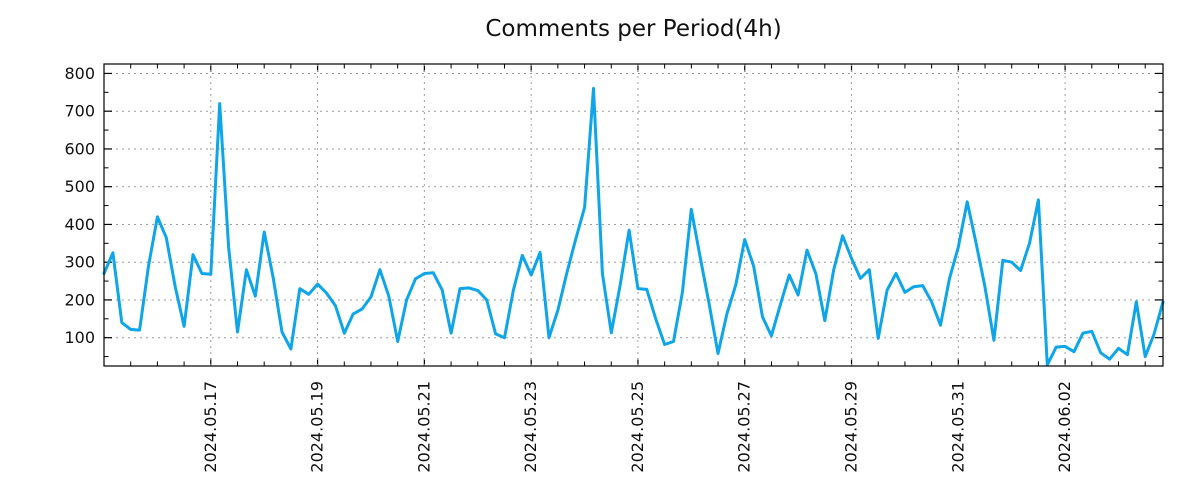 The image size is (1200, 500). Describe the element at coordinates (744, 427) in the screenshot. I see `x-tick-label: 2024.05.27` at that location.